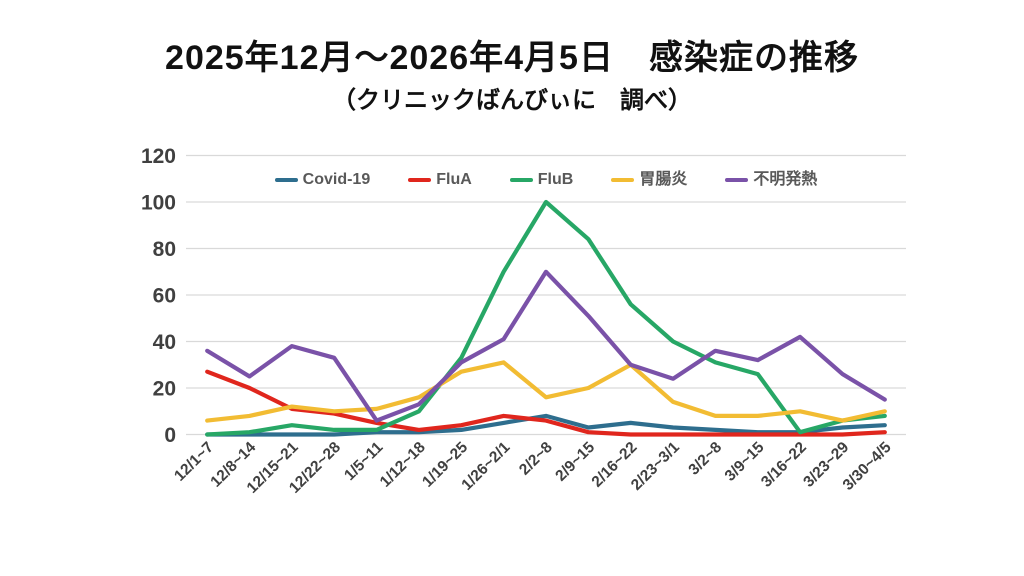  I want to click on y-axis-label-0: 0, so click(170, 435).